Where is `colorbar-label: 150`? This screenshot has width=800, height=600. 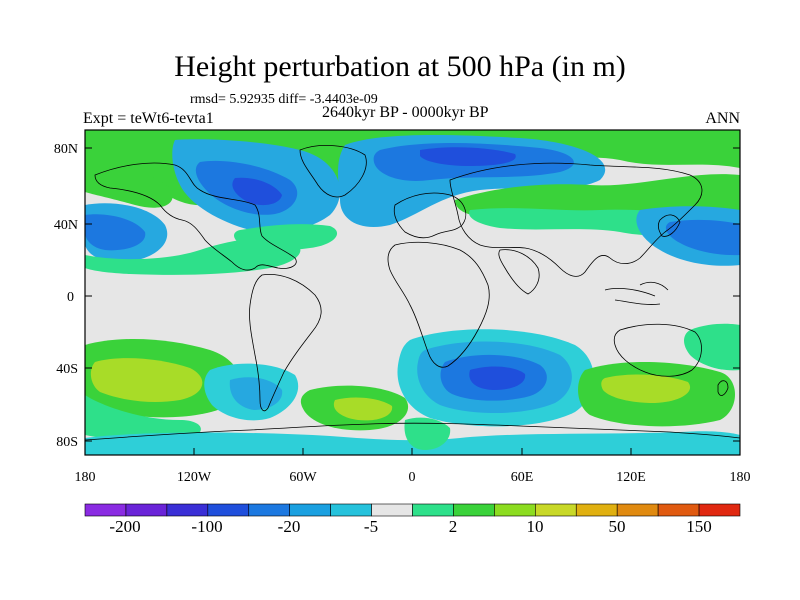
colorbar-label: 150 is located at coordinates (699, 526).